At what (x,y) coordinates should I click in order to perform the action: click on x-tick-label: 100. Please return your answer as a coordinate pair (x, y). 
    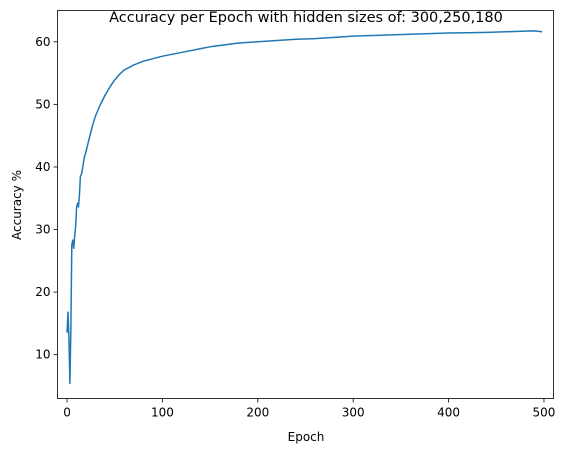
    Looking at the image, I should click on (162, 413).